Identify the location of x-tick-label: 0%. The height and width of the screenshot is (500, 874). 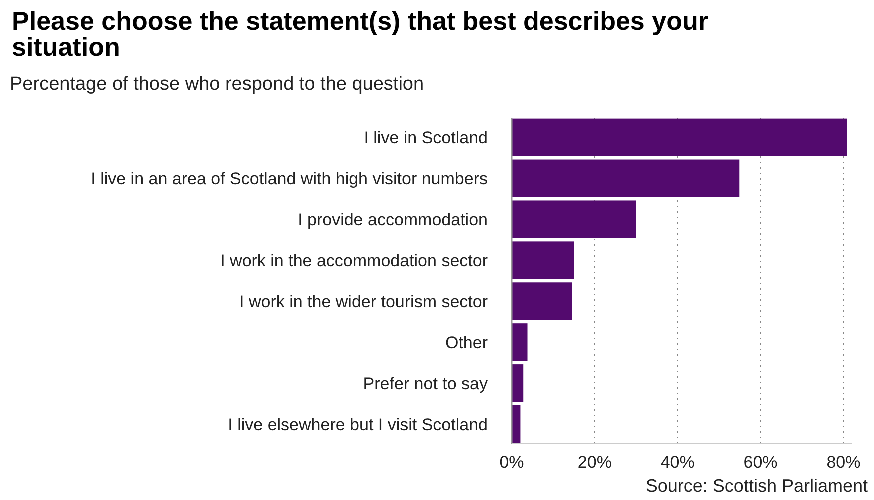
(512, 462).